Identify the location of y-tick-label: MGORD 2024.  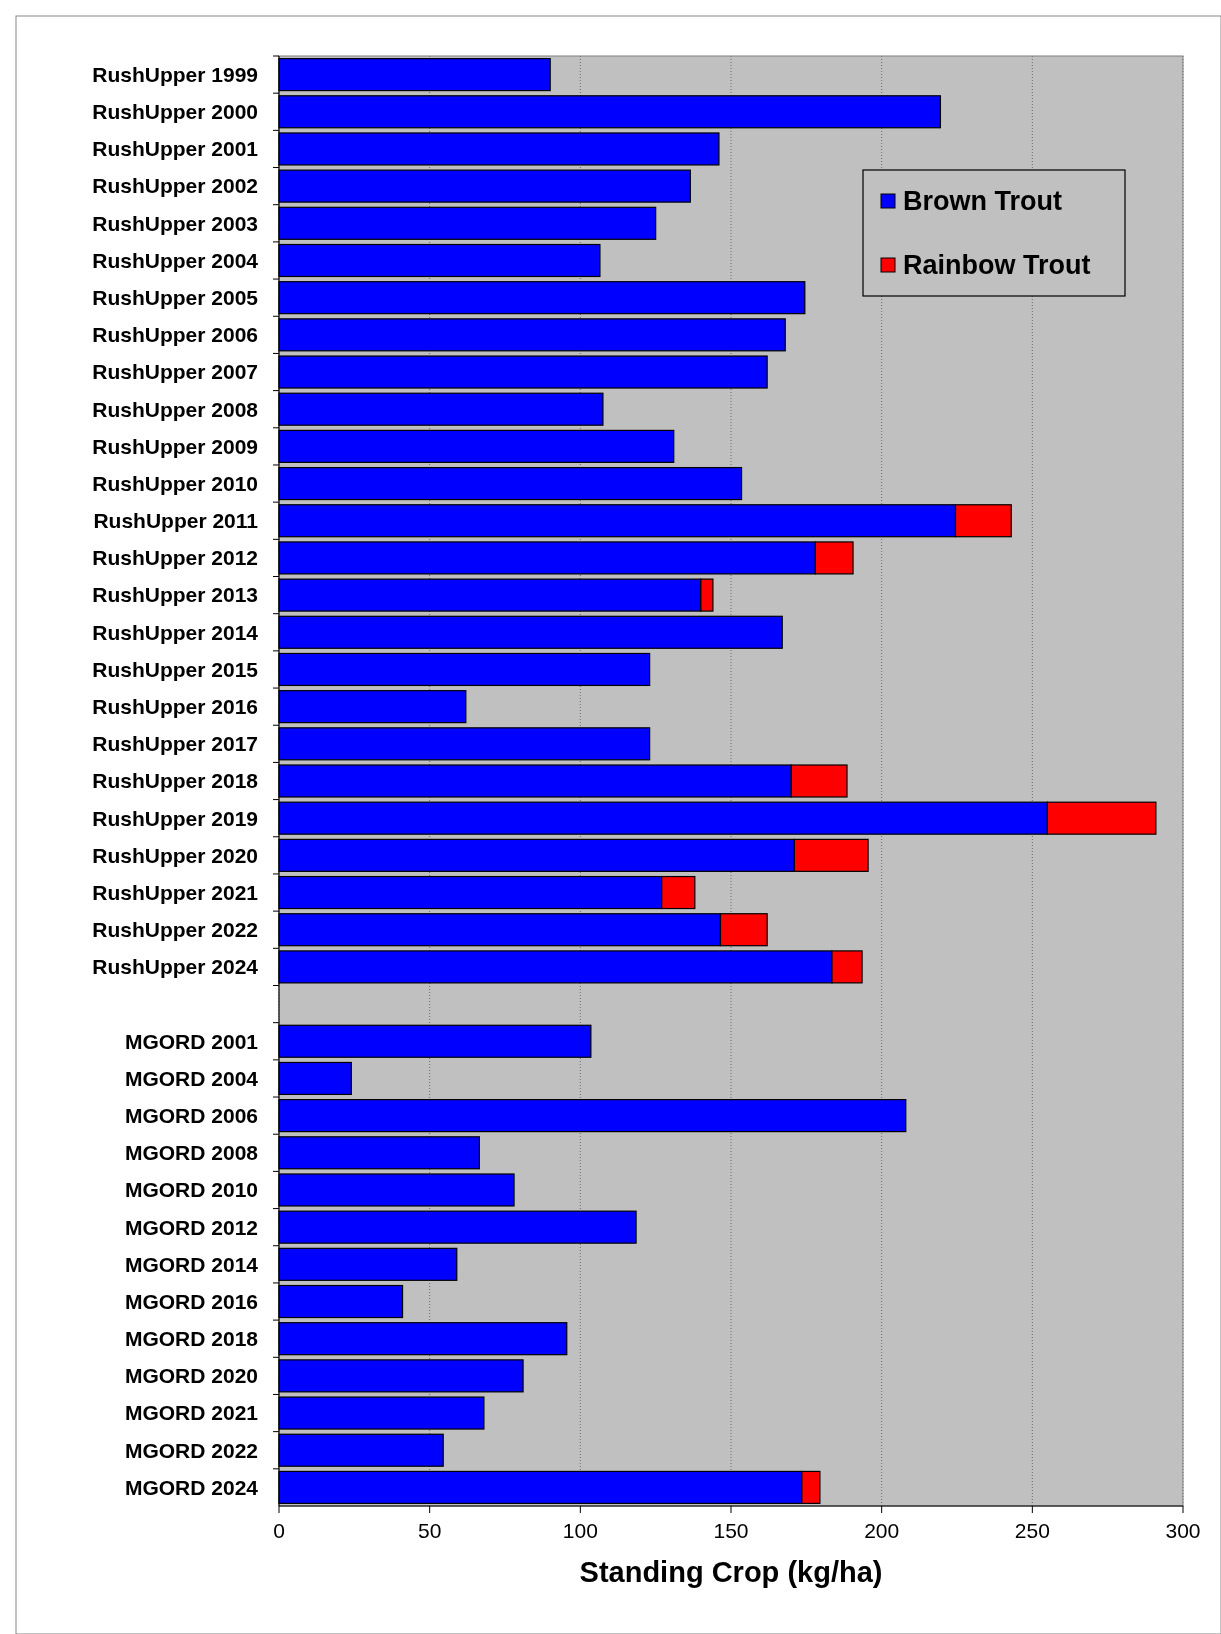
(191, 1487).